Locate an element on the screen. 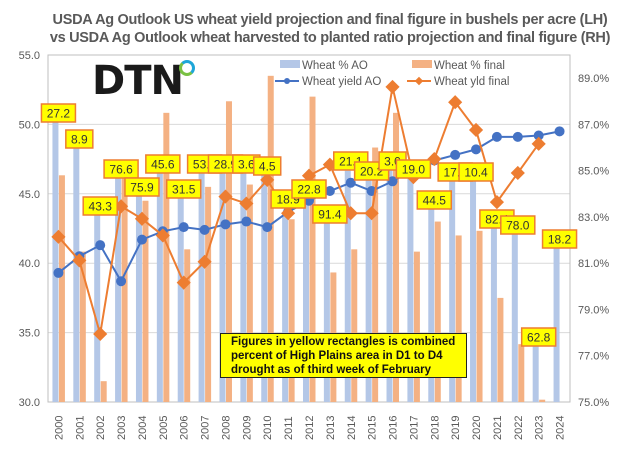  x-tick-label: 2006 is located at coordinates (185, 428).